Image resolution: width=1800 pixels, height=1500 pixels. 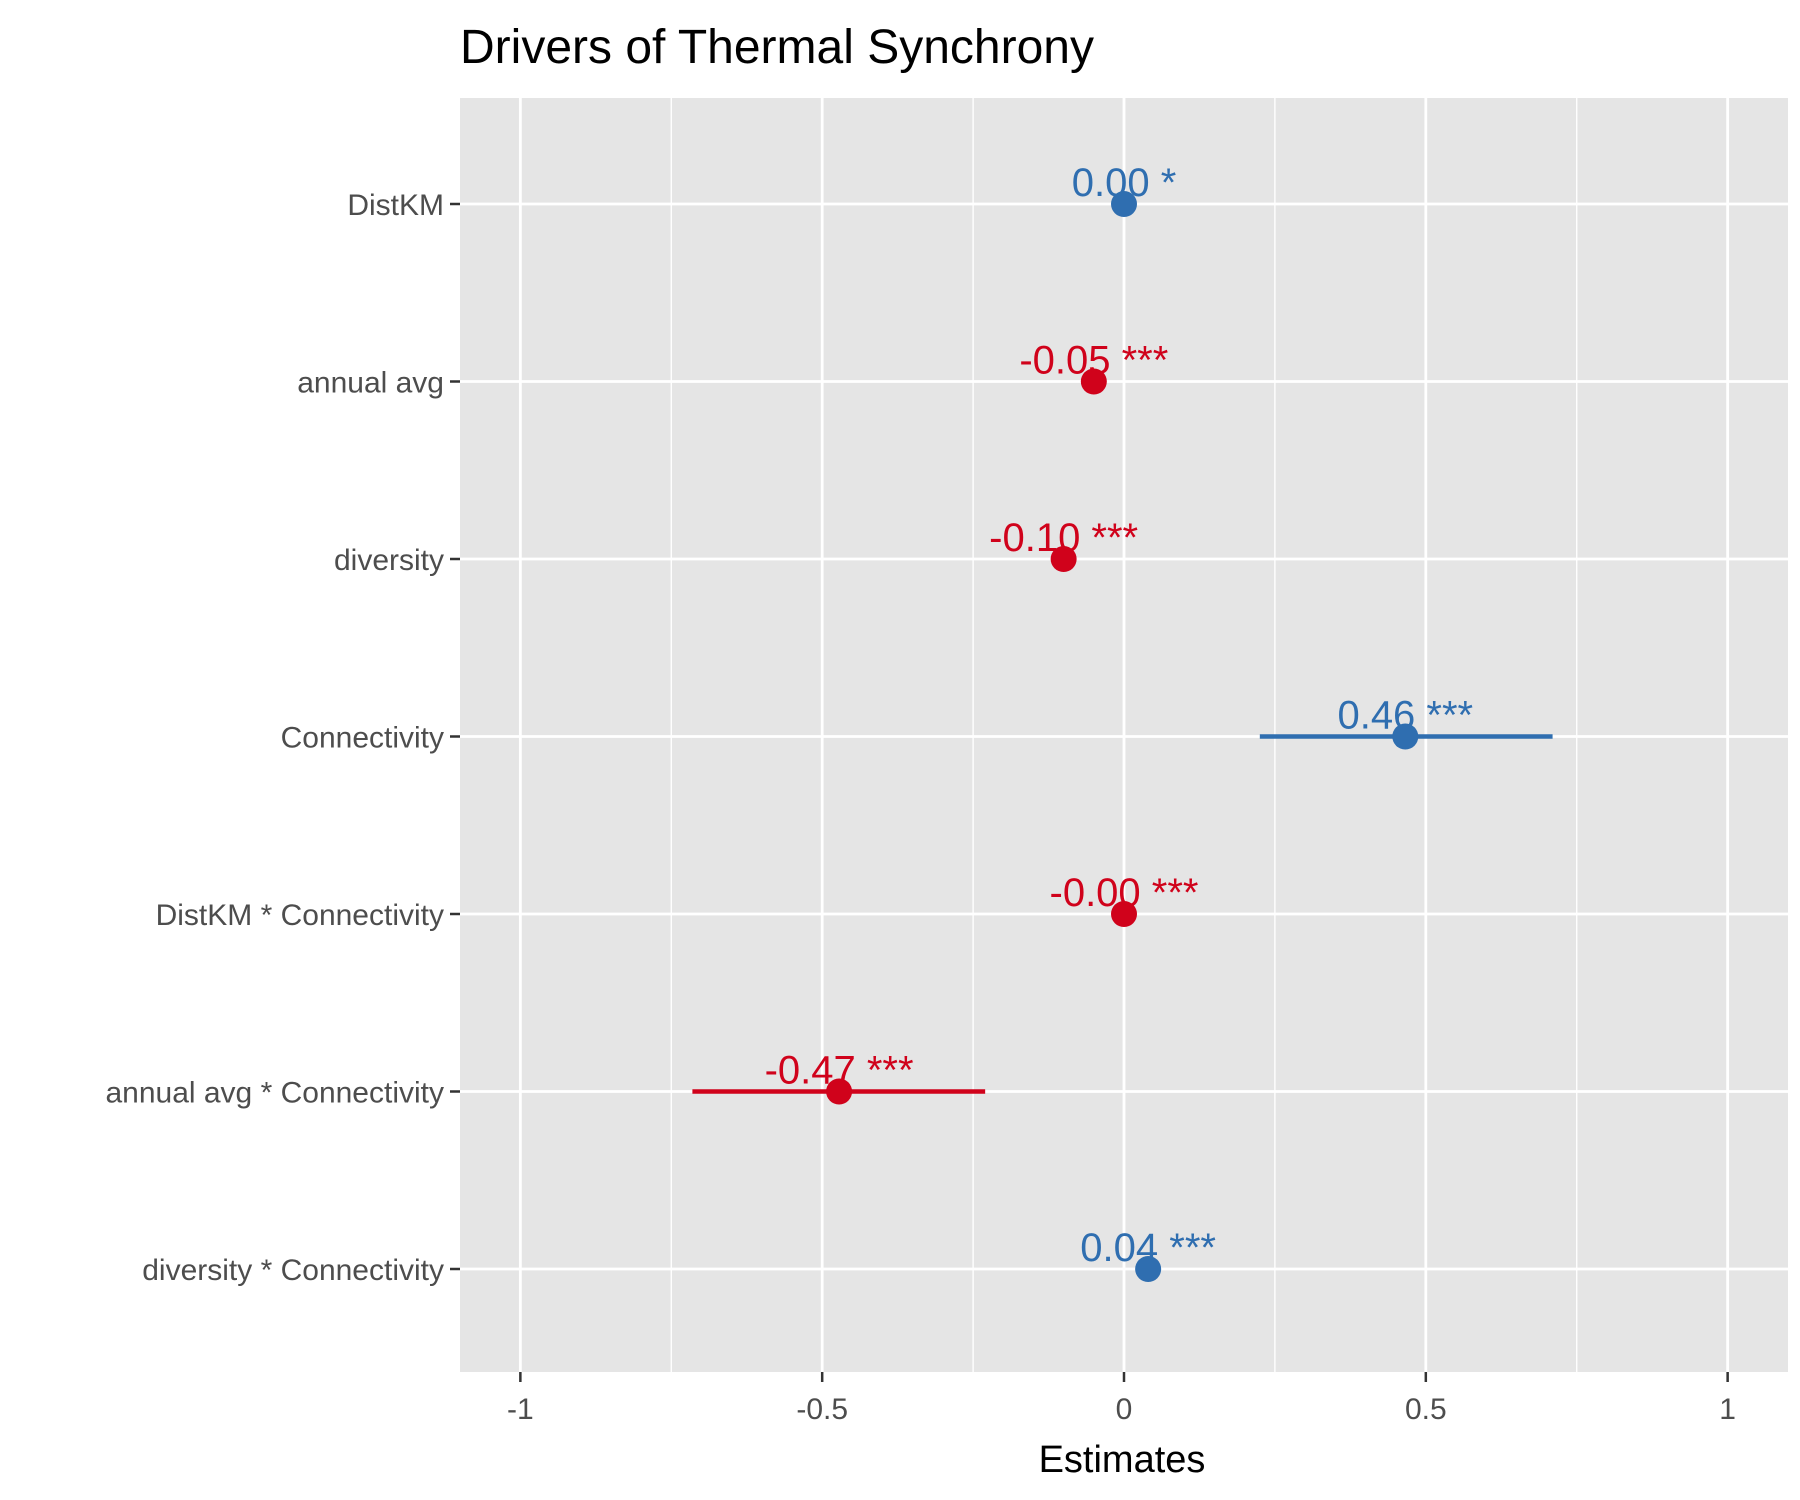 I want to click on y-tick-label: annual avg * Connectivity, so click(x=274, y=1093).